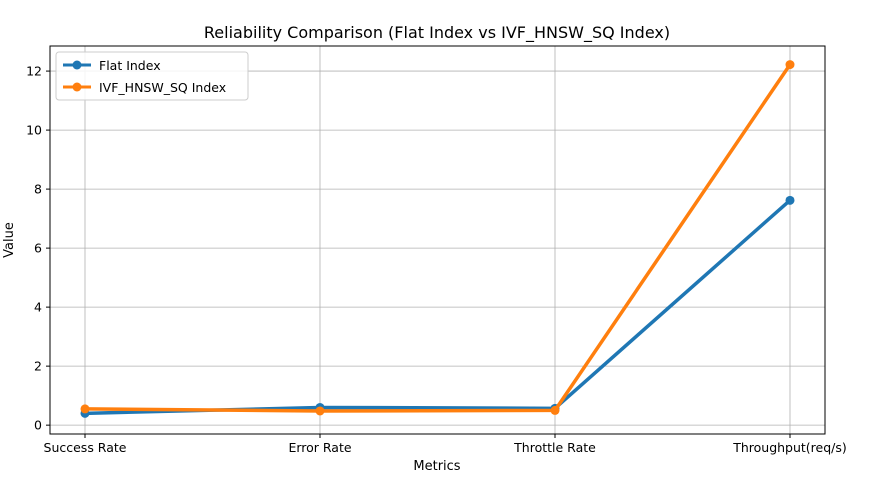 This screenshot has height=489, width=873. What do you see at coordinates (9, 240) in the screenshot?
I see `y-axis-label: Value` at bounding box center [9, 240].